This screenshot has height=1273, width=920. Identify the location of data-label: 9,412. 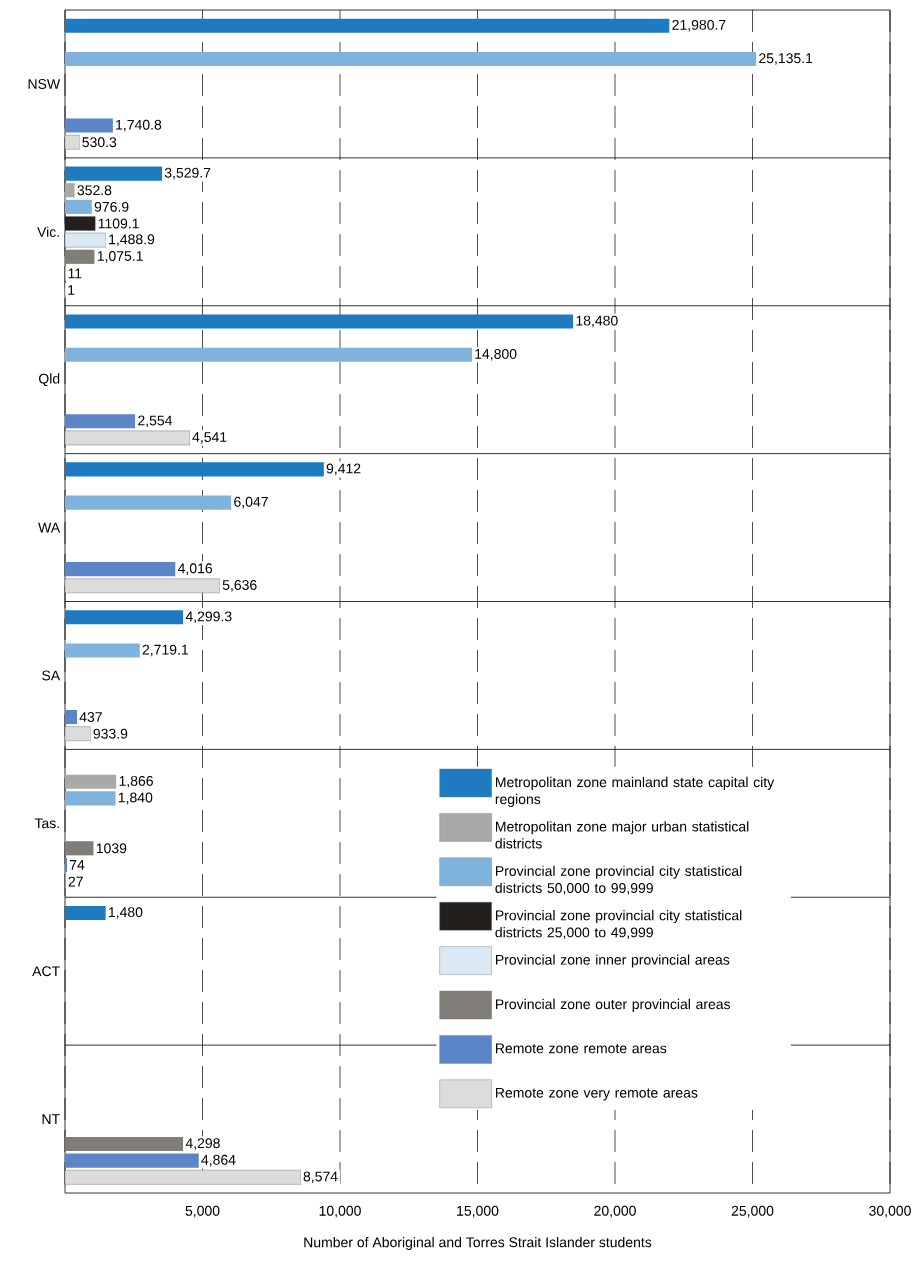
(343, 469).